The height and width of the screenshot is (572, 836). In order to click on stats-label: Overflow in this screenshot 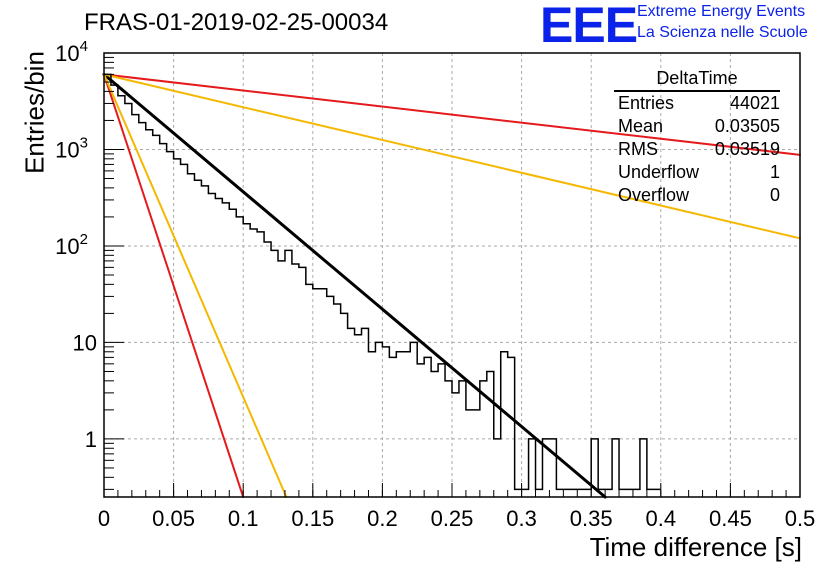, I will do `click(654, 195)`.